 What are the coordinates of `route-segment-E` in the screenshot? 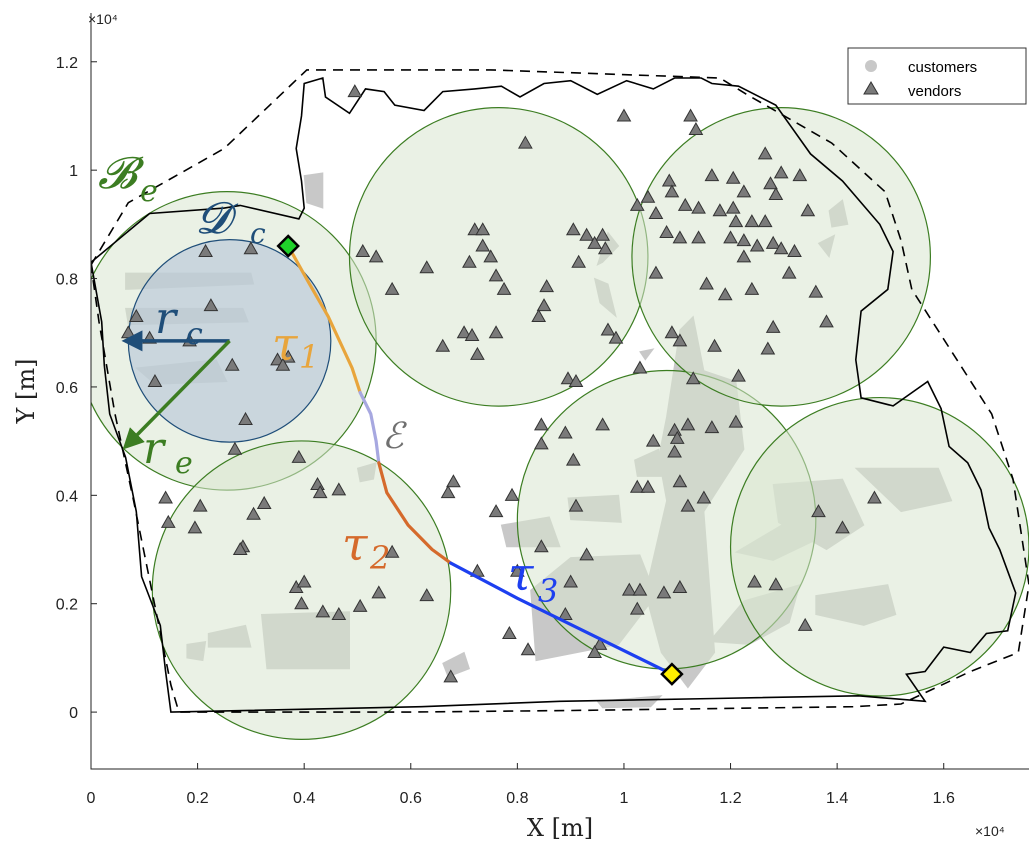 It's located at (369, 427).